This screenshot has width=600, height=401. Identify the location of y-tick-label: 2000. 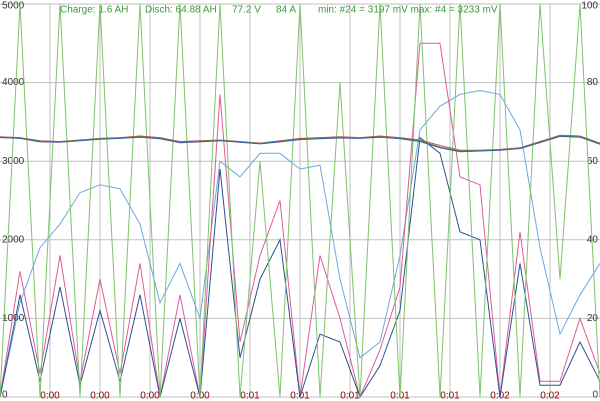
(13, 239).